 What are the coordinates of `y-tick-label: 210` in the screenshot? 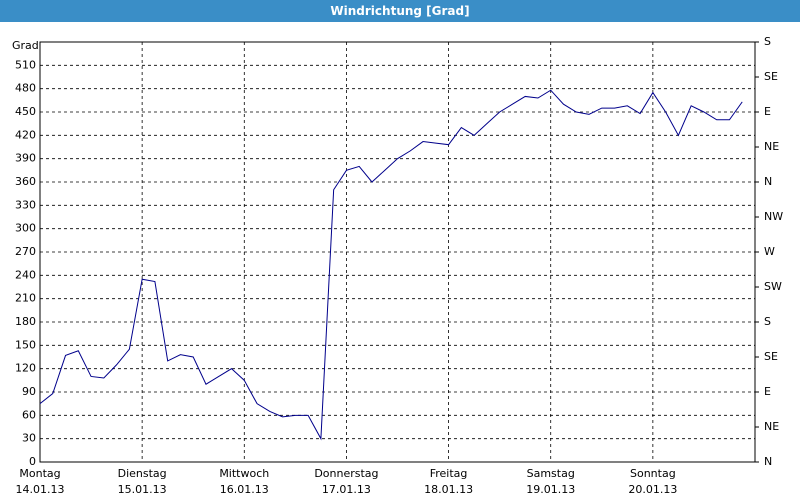 It's located at (25, 298).